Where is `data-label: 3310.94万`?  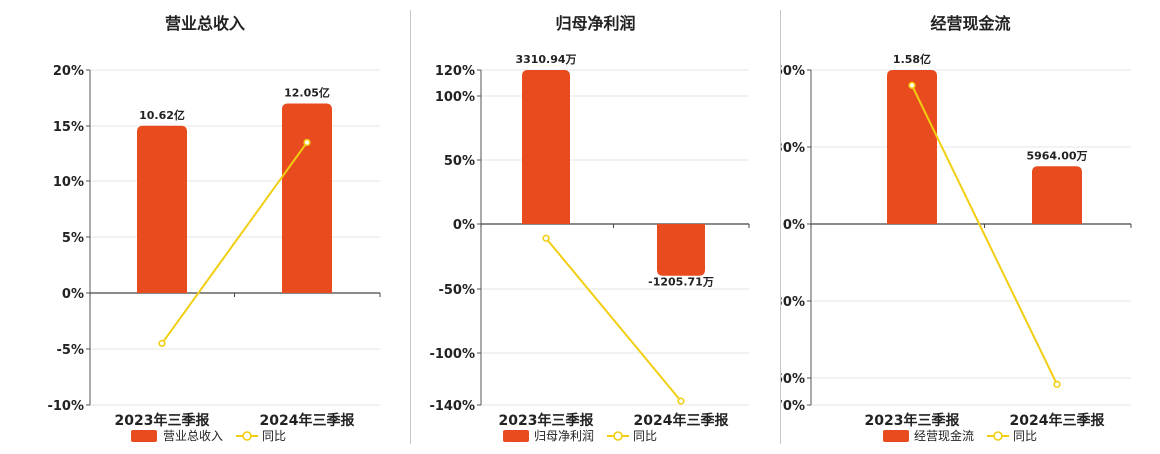
data-label: 3310.94万 is located at coordinates (545, 59).